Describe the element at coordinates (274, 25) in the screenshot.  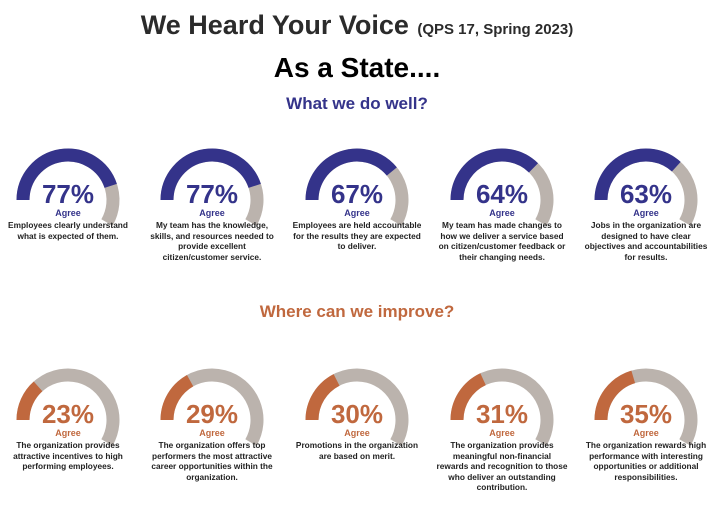
I see `page-title: We Heard Your Voice` at that location.